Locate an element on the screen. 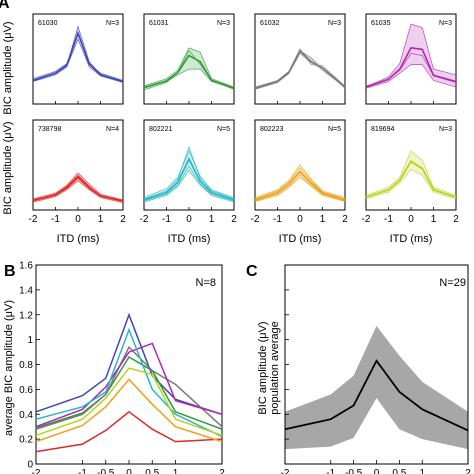  subplot-frame is located at coordinates (300, 59).